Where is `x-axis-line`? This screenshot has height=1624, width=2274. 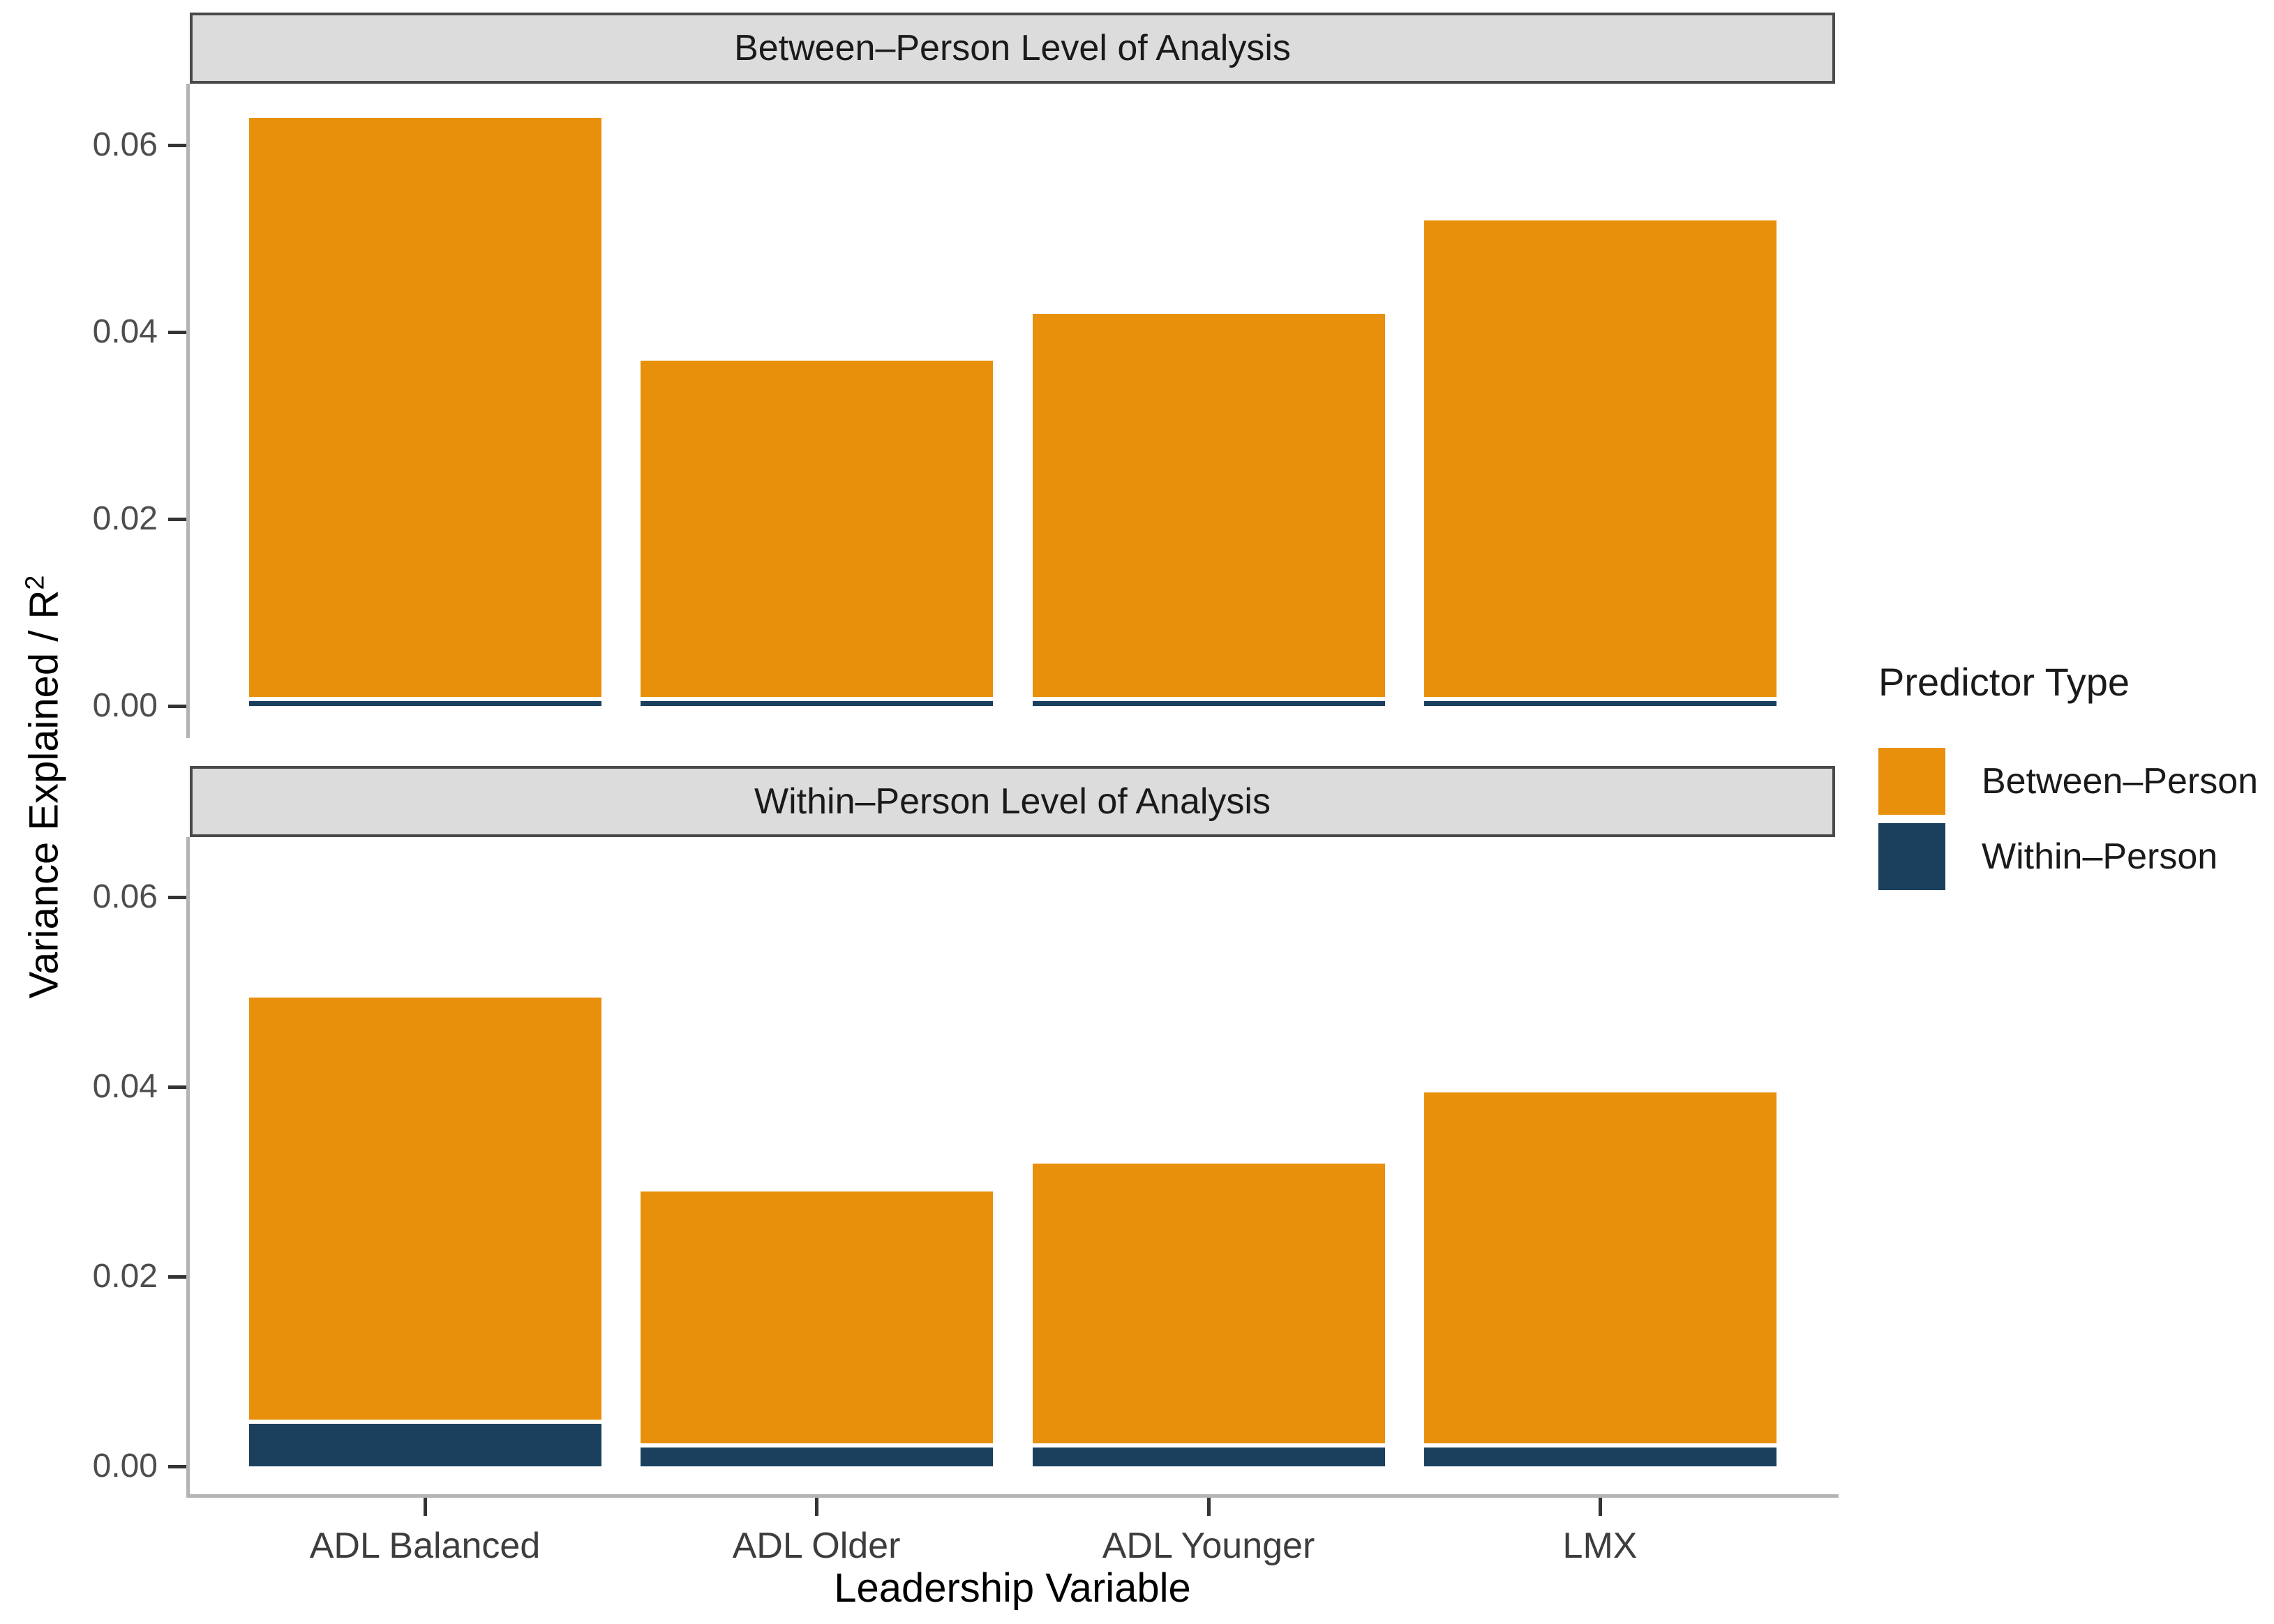
x-axis-line is located at coordinates (1012, 1496).